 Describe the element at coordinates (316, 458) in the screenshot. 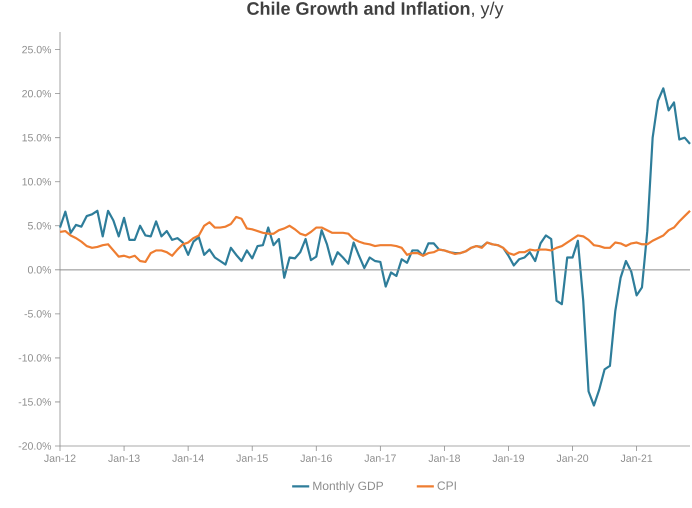

I see `x-tick-label: Jan-16` at that location.